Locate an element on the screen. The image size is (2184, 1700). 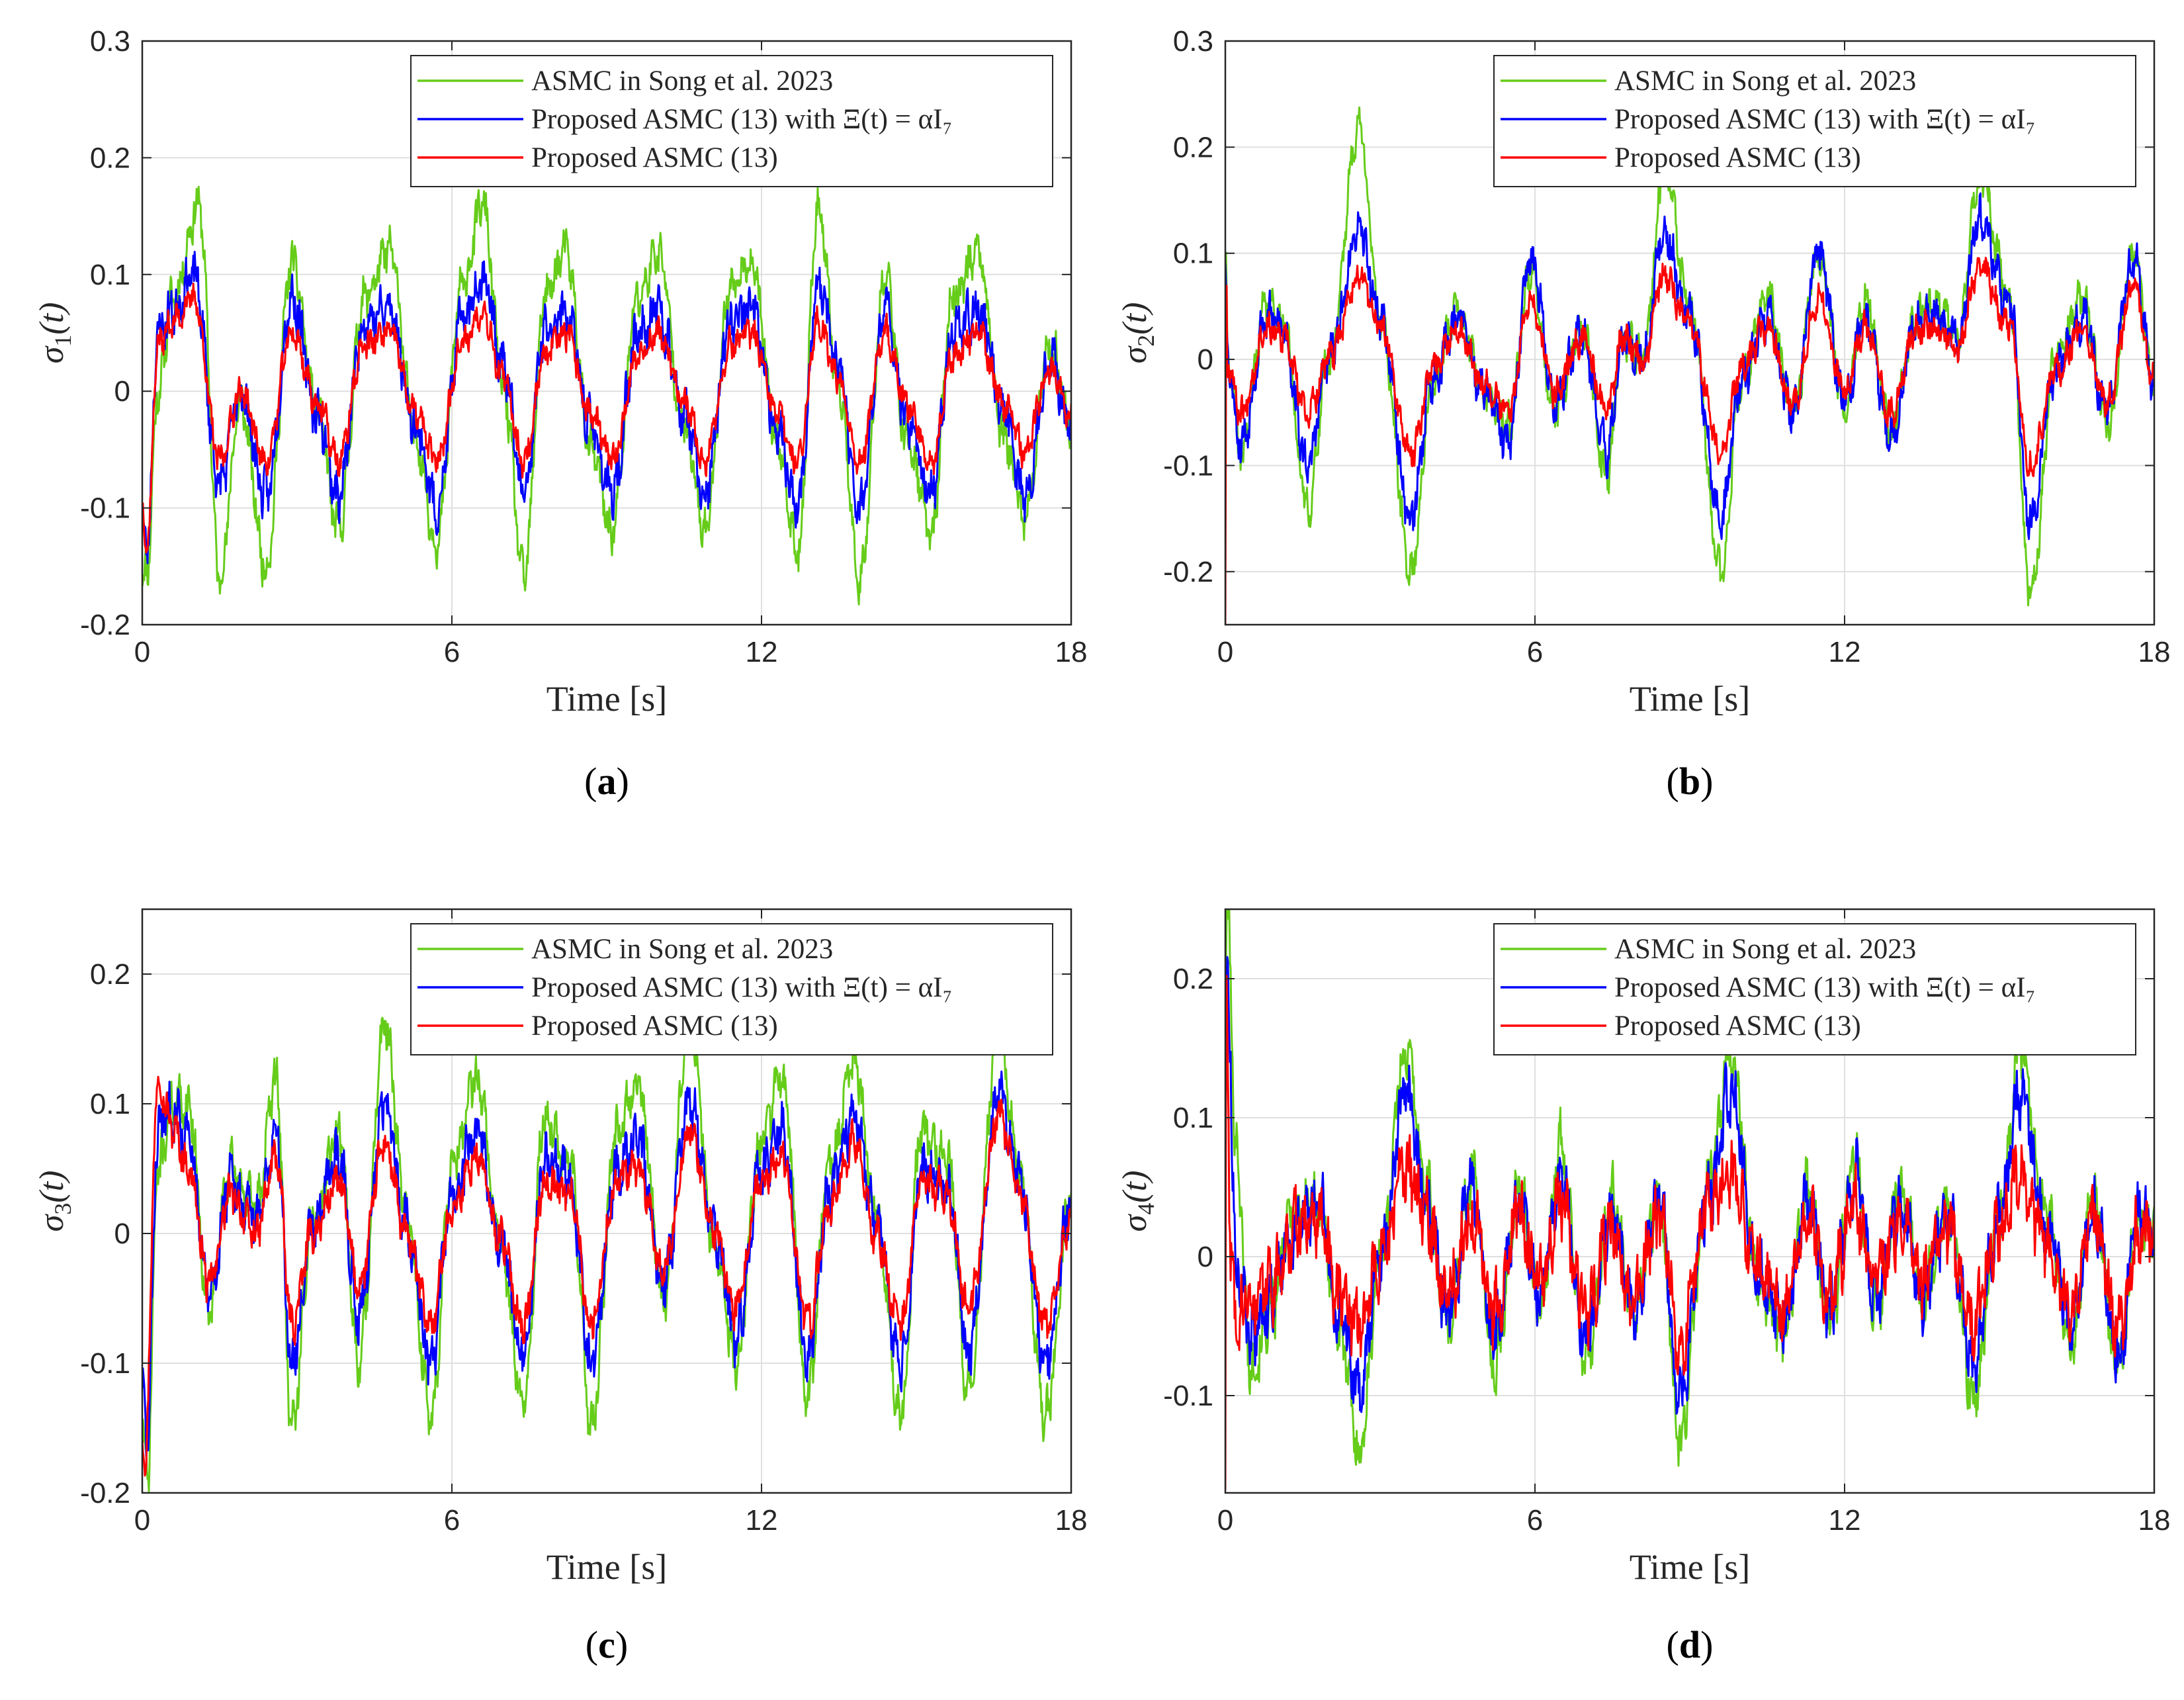
panel-caption: (c) is located at coordinates (607, 1644).